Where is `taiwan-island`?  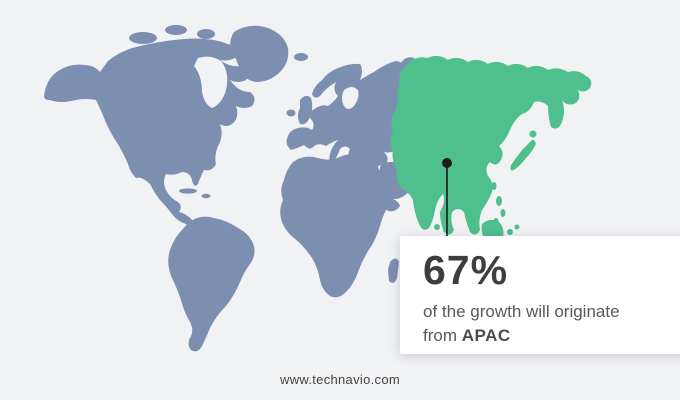
taiwan-island is located at coordinates (494, 186).